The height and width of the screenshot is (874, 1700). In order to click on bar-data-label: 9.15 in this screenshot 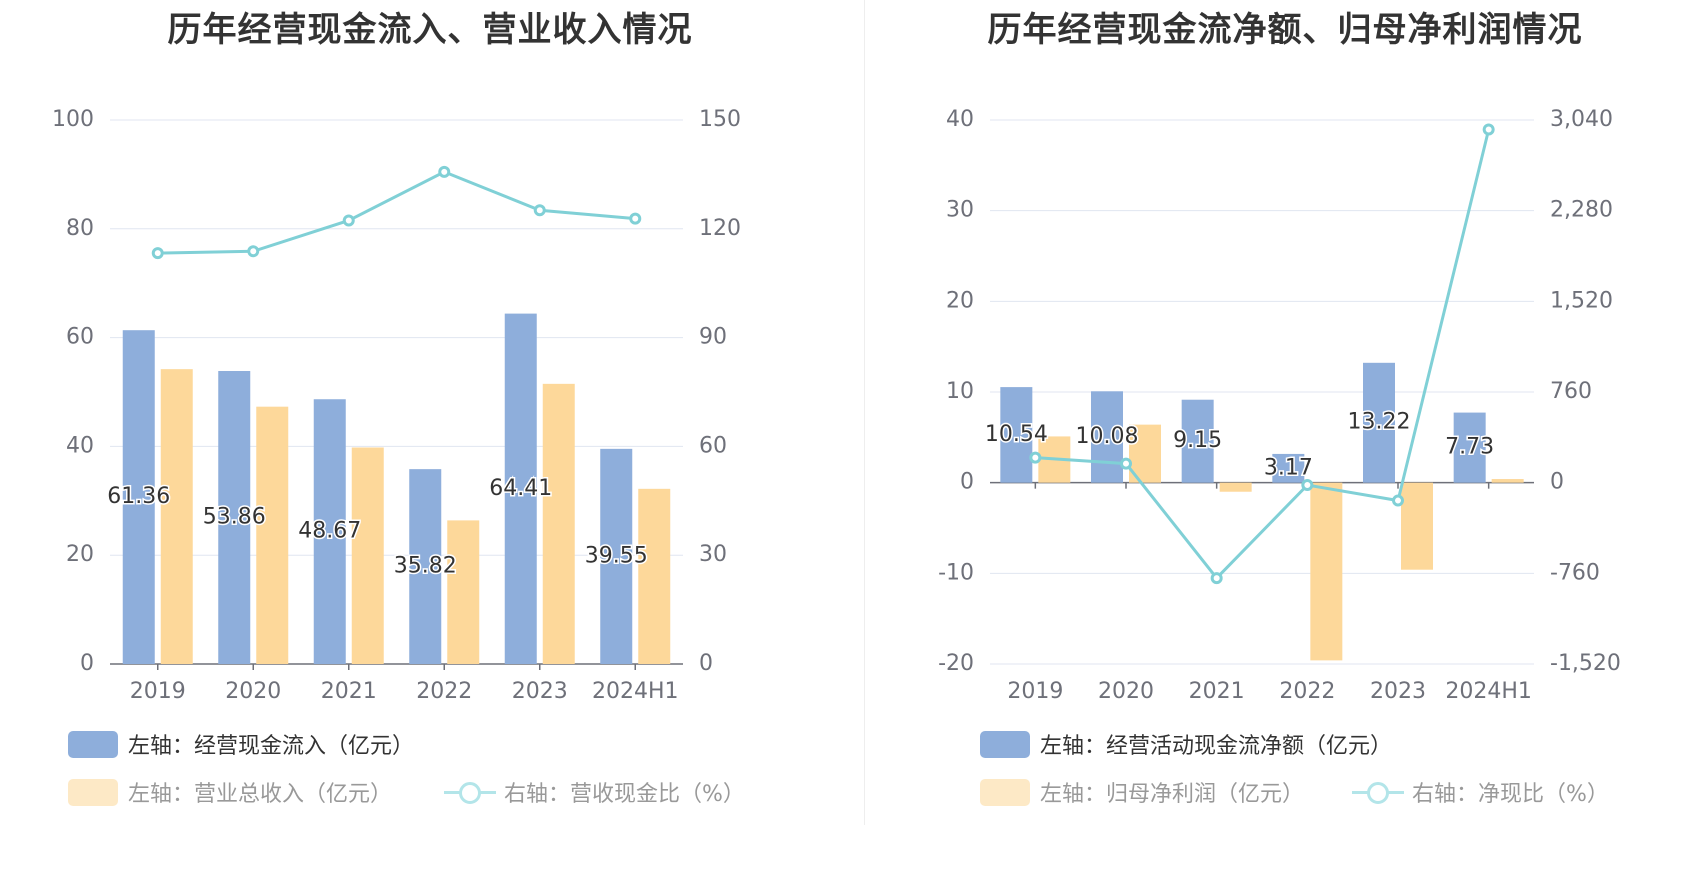, I will do `click(1197, 440)`.